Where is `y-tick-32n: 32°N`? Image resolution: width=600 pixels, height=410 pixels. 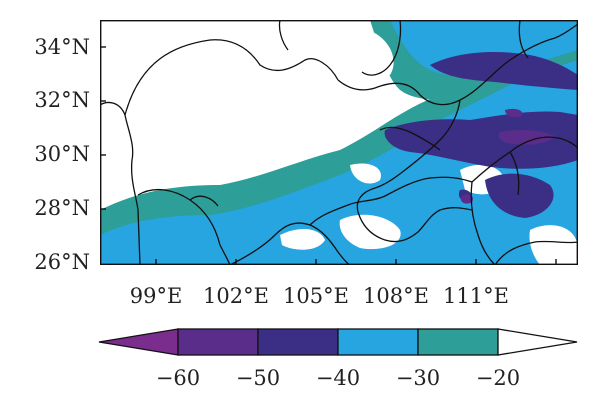 y-tick-32n: 32°N is located at coordinates (62, 100).